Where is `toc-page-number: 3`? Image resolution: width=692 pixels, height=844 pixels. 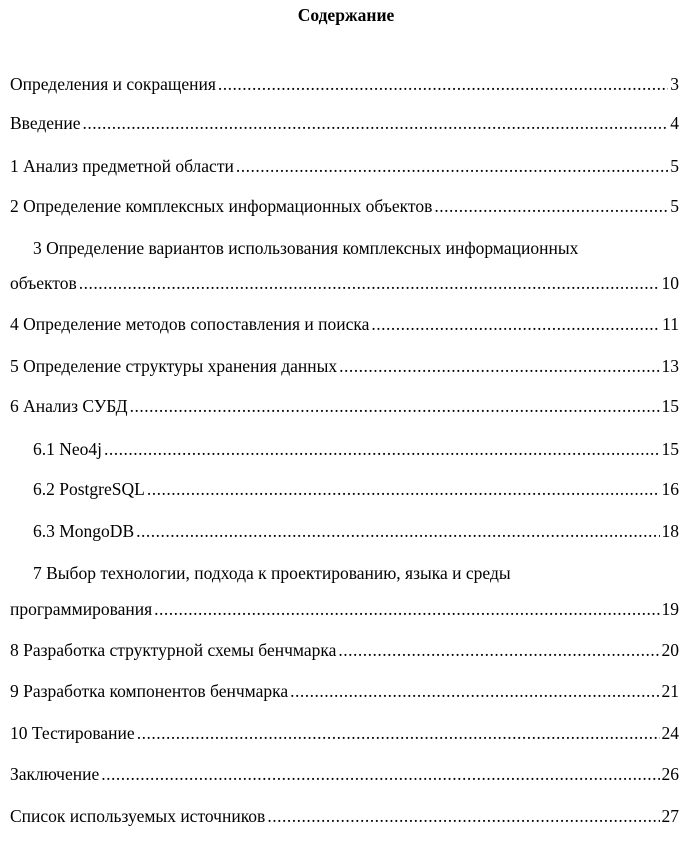 toc-page-number: 3 is located at coordinates (674, 84).